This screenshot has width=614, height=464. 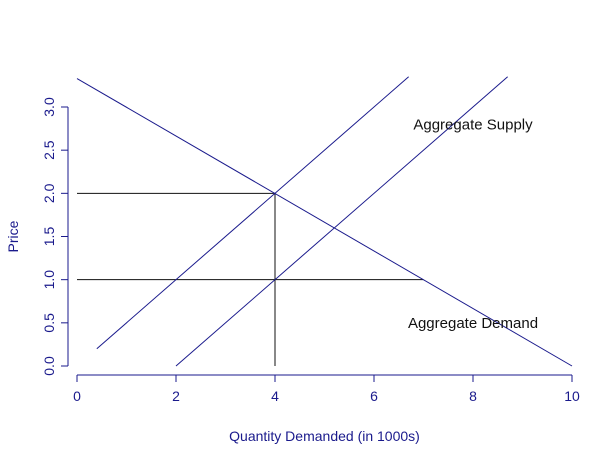 I want to click on x-axis-title: Quantity Demanded (in 1000s), so click(x=324, y=436).